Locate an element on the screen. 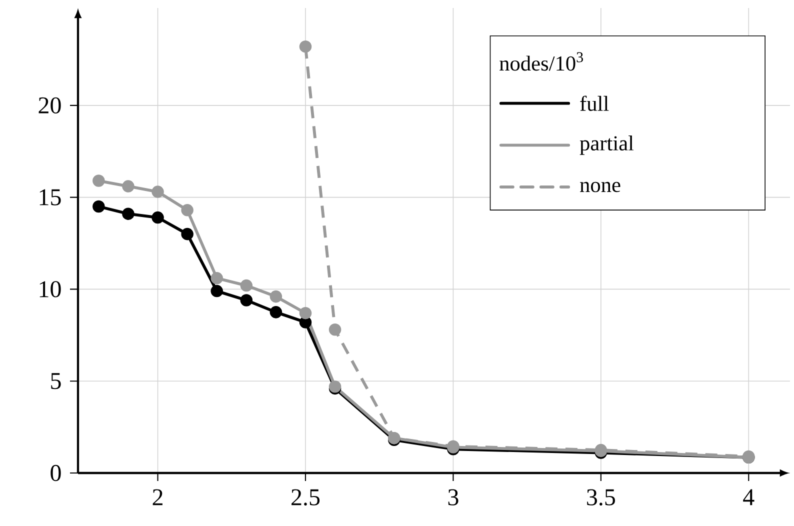  x-tick-label: 3.5 is located at coordinates (601, 497).